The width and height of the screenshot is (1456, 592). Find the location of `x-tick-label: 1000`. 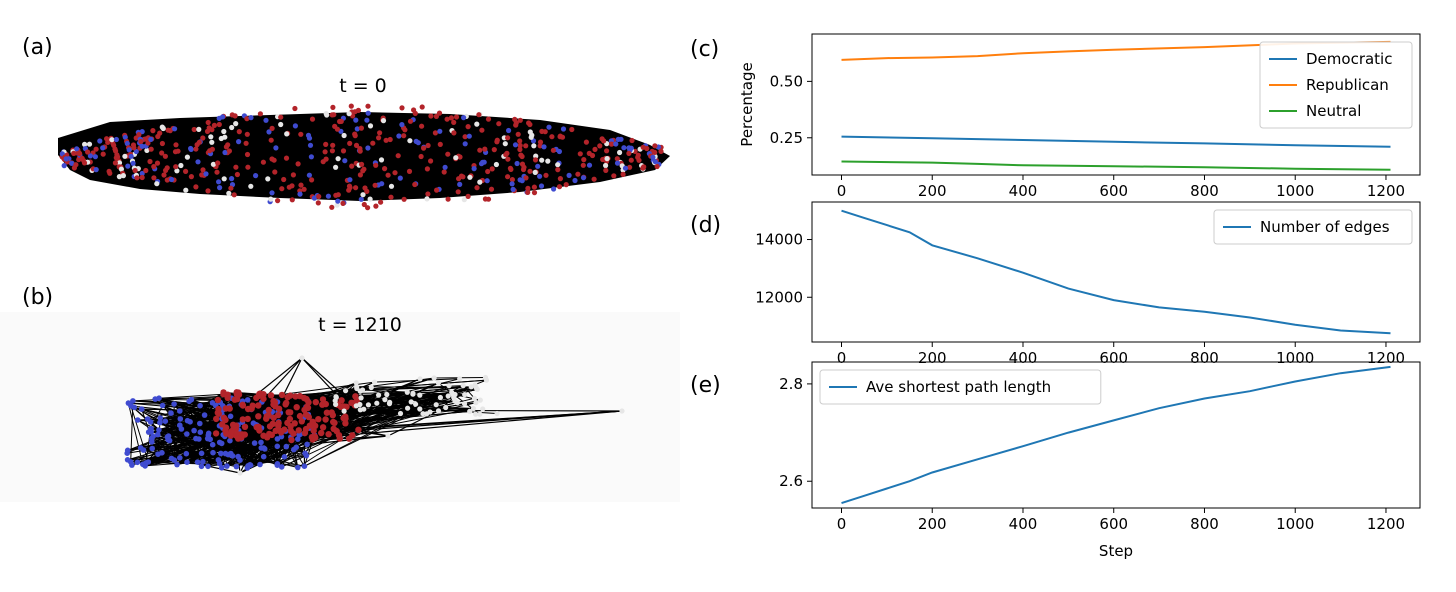

x-tick-label: 1000 is located at coordinates (1295, 358).